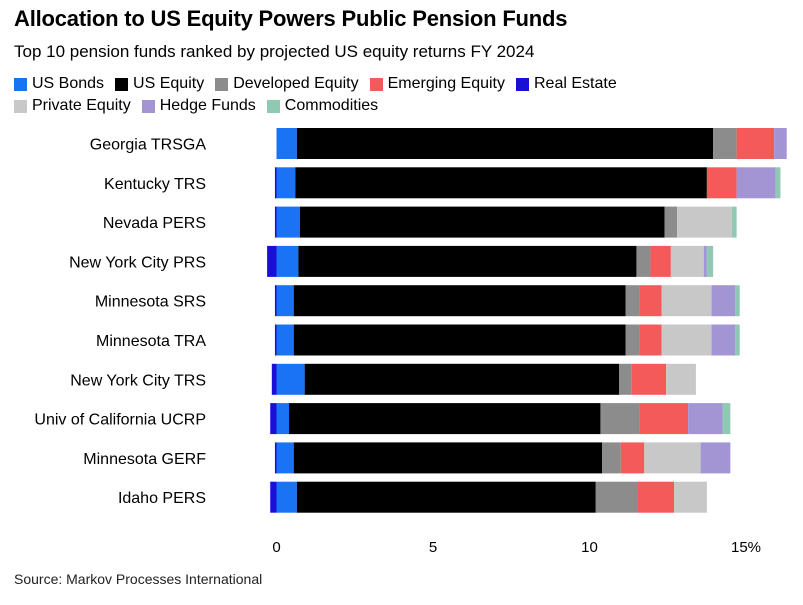  What do you see at coordinates (68, 83) in the screenshot?
I see `legend-label: US Bonds` at bounding box center [68, 83].